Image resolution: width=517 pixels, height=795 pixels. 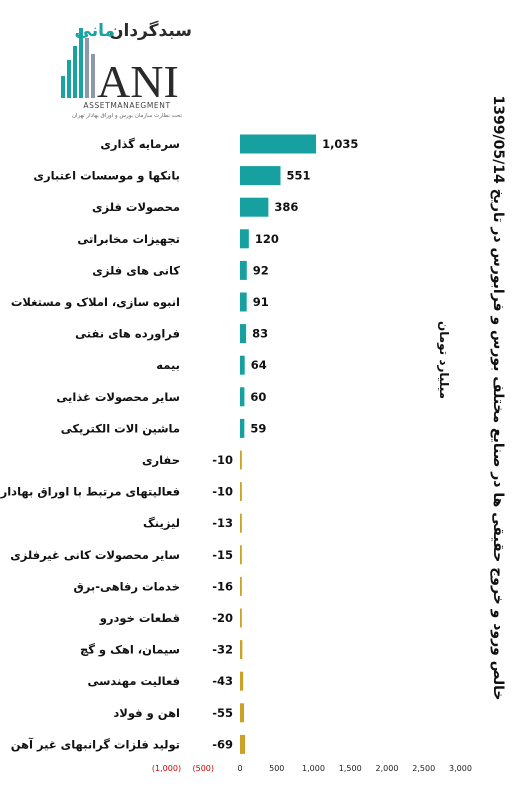 What do you see at coordinates (126, 586) in the screenshot?
I see `category-label: خدمات رفاهی-برق` at bounding box center [126, 586].